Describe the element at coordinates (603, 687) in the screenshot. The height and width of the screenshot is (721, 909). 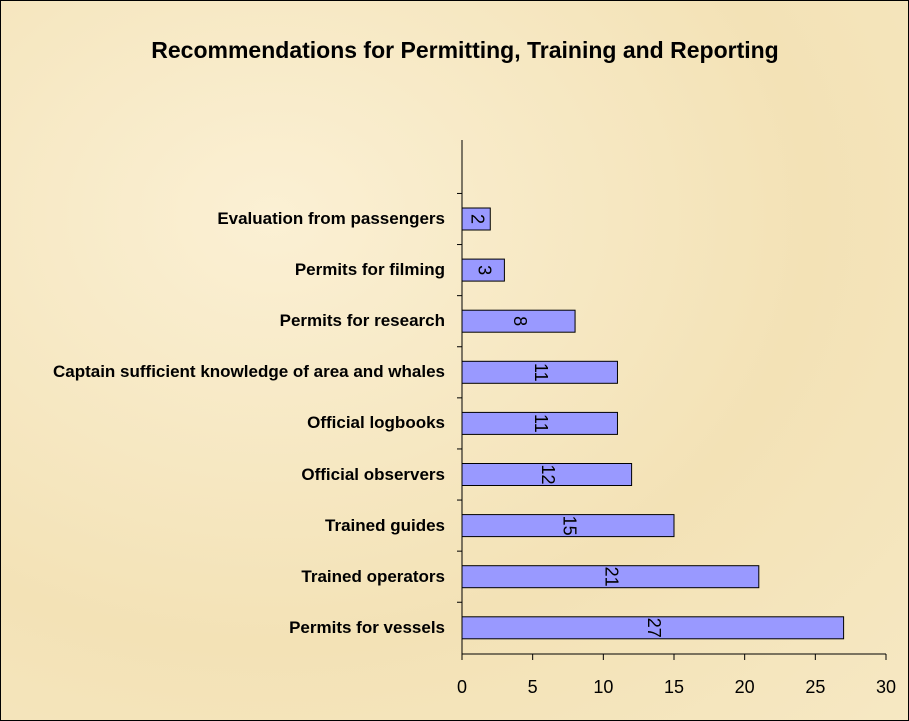
I see `x-tick-label: 10` at that location.